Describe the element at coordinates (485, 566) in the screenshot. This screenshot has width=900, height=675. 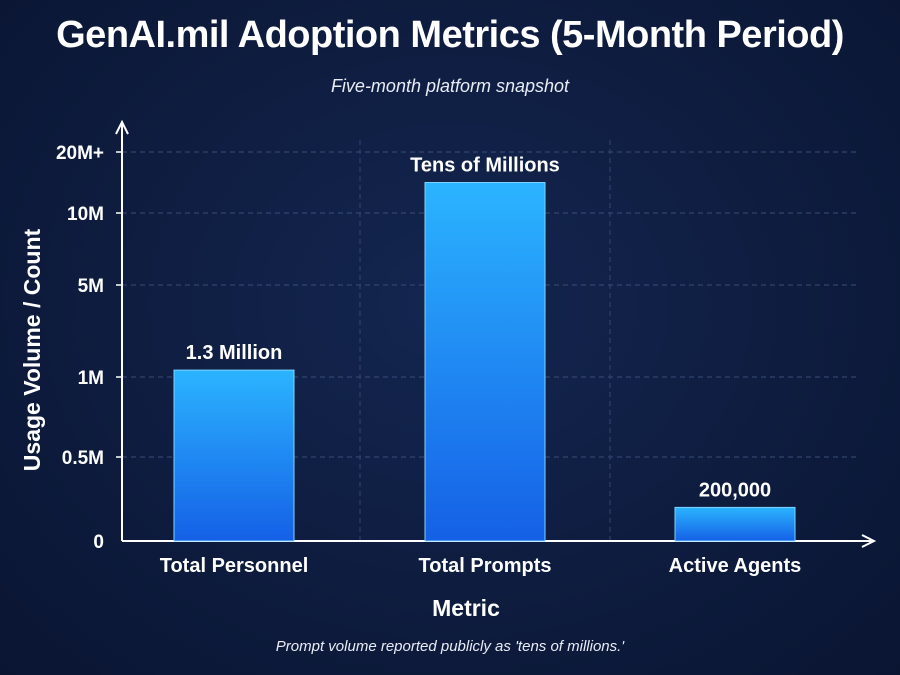
I see `x-category-label: Total Prompts` at that location.